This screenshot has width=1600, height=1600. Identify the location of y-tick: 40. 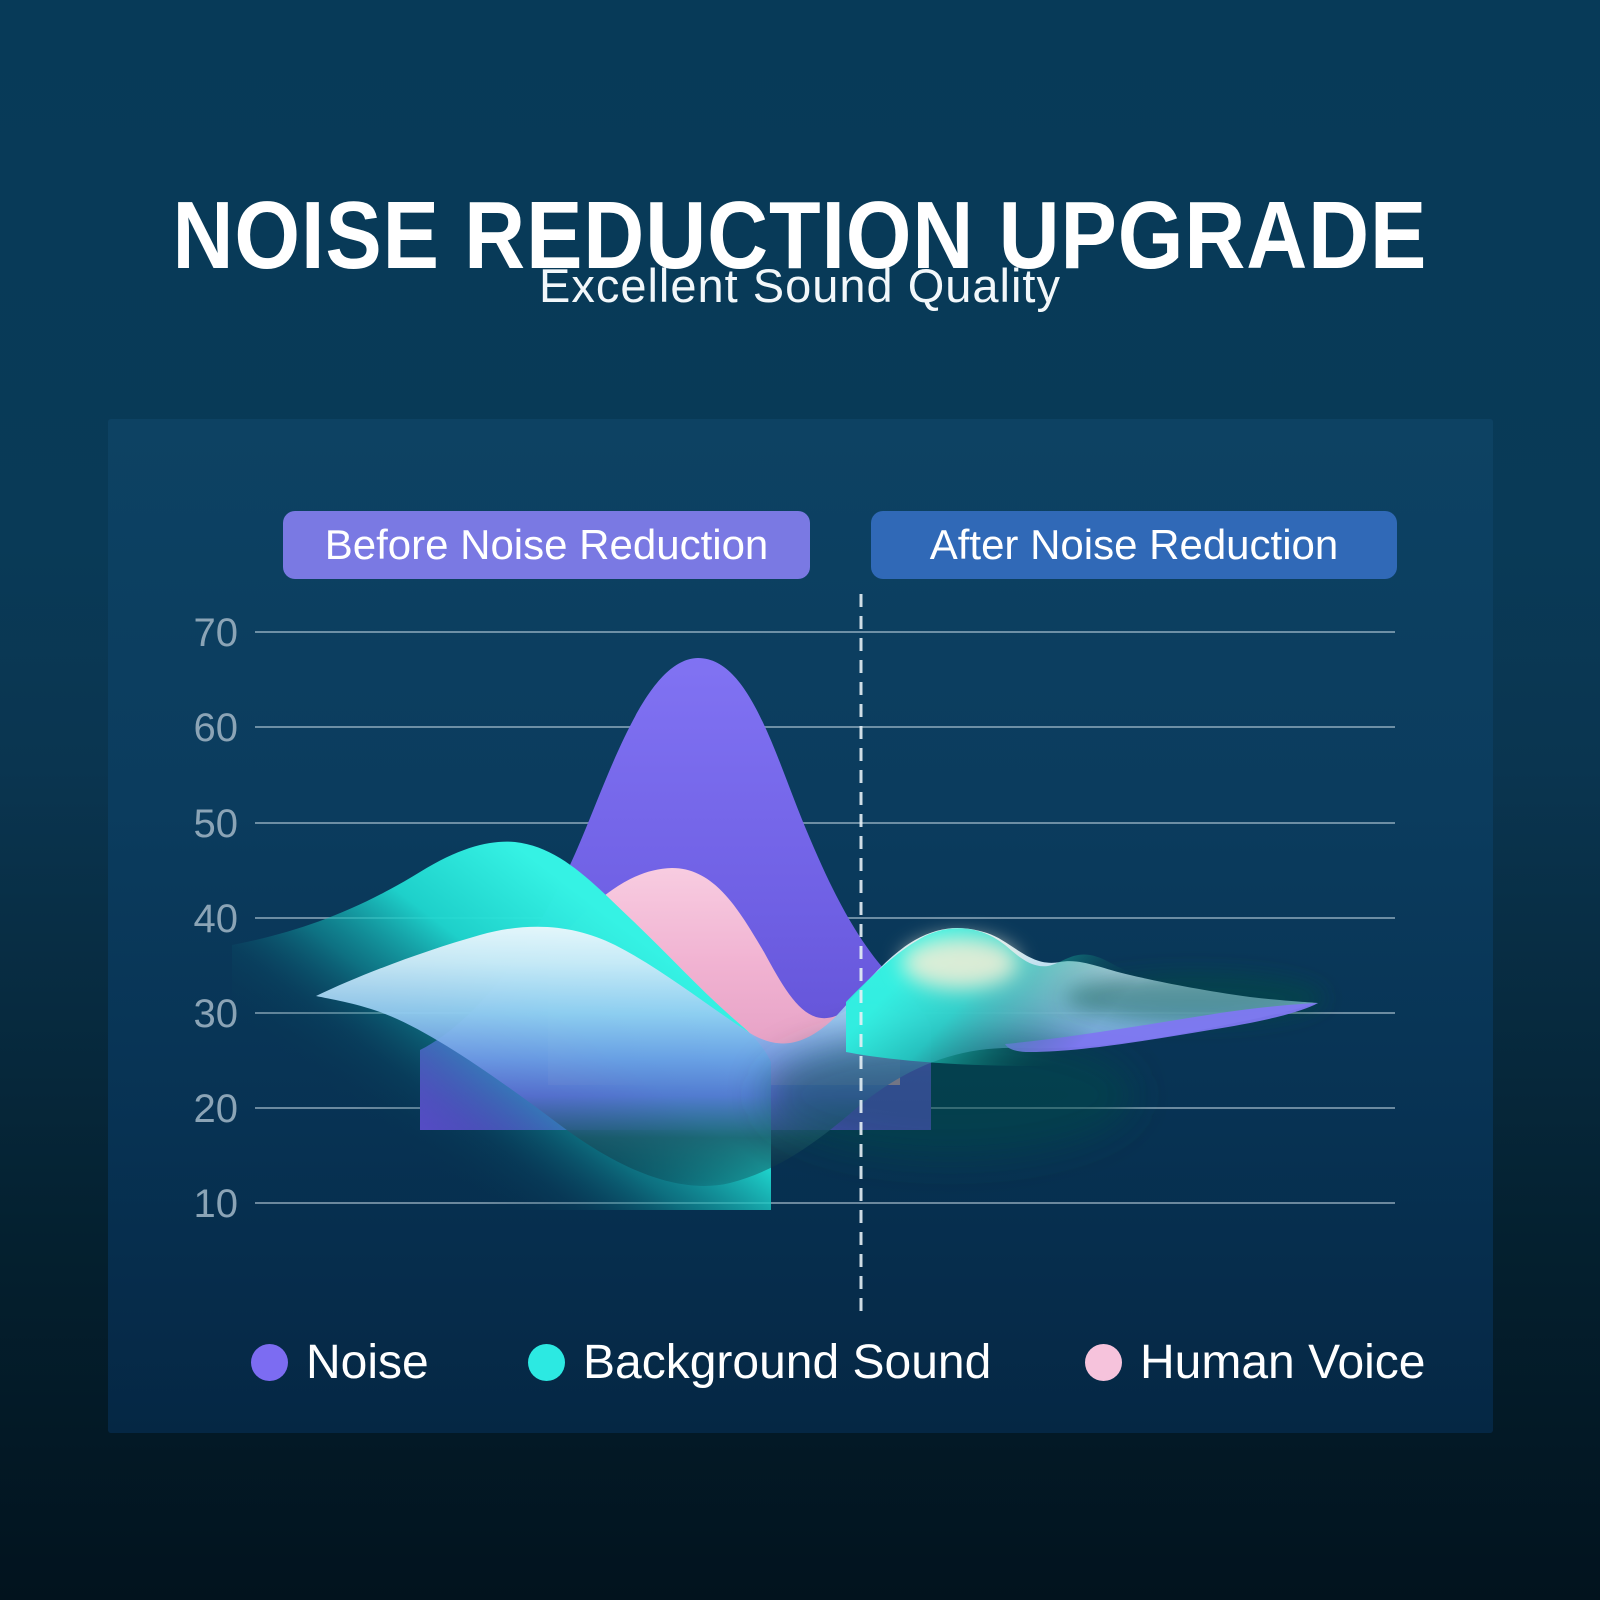
(216, 919).